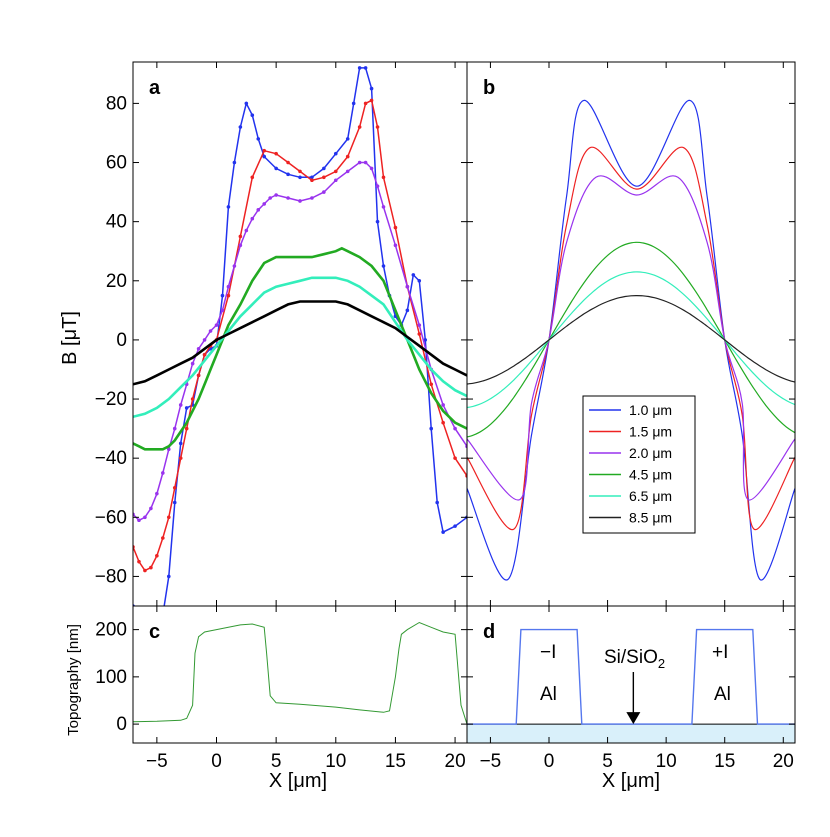 The height and width of the screenshot is (837, 830). I want to click on x-tick-label-d: 0, so click(549, 761).